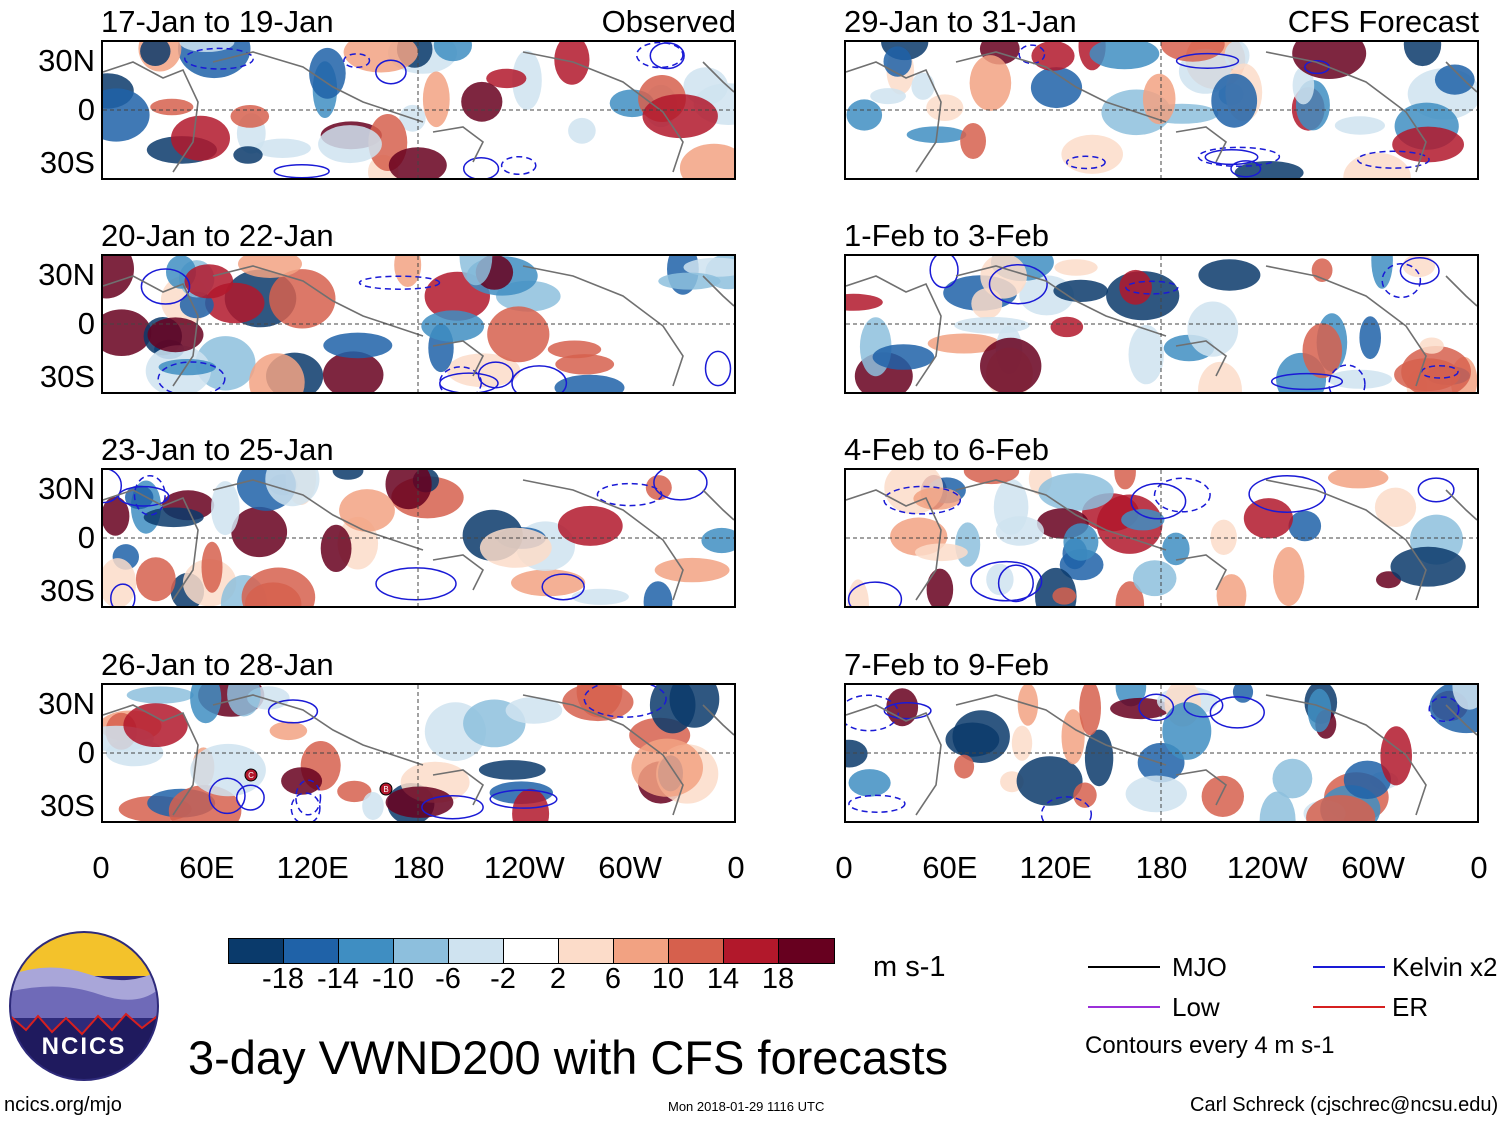  Describe the element at coordinates (1383, 21) in the screenshot. I see `panel-source-label: CFS Forecast` at that location.